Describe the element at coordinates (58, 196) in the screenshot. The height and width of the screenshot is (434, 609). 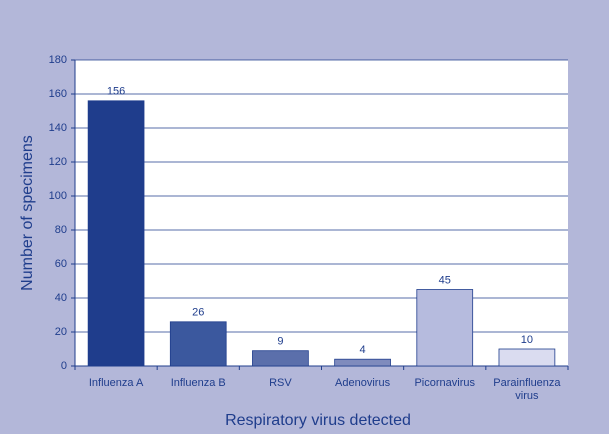
I see `y-tick-label: 100` at that location.